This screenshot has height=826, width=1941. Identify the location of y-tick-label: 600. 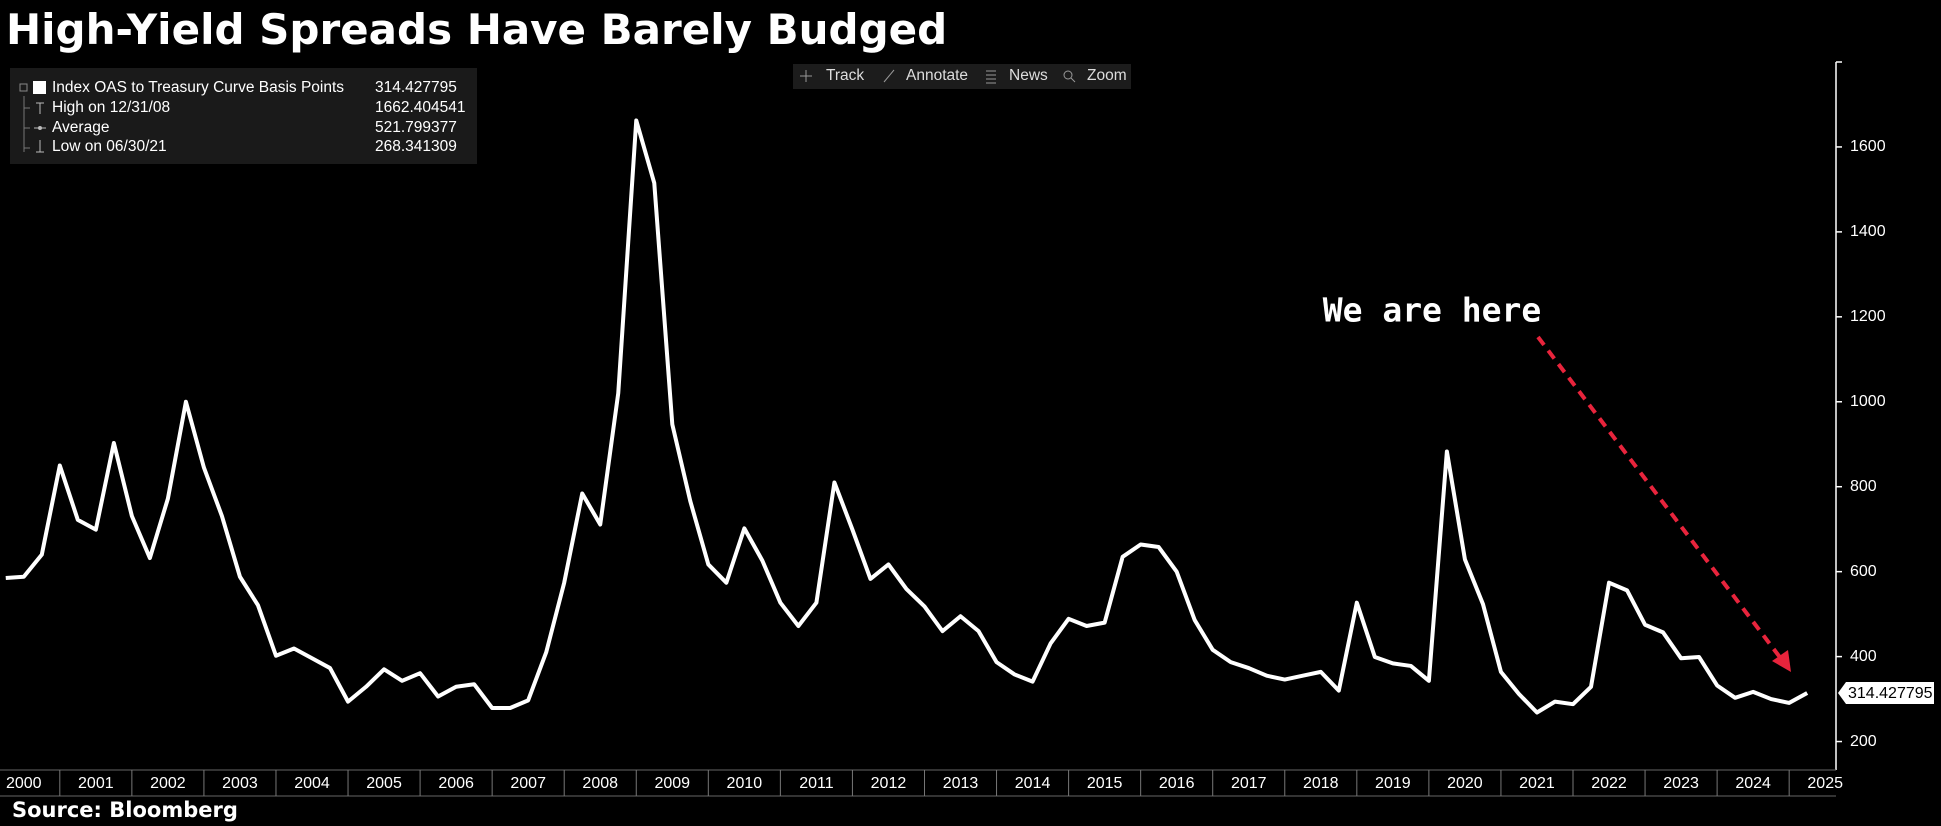
(1863, 571).